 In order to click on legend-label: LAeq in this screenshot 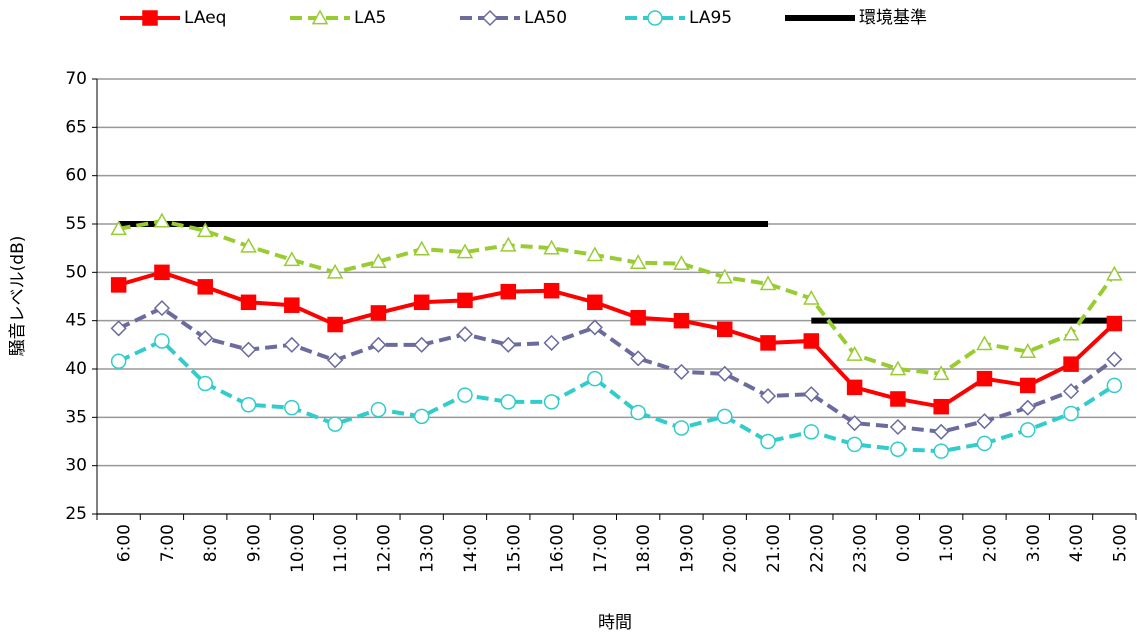, I will do `click(205, 18)`.